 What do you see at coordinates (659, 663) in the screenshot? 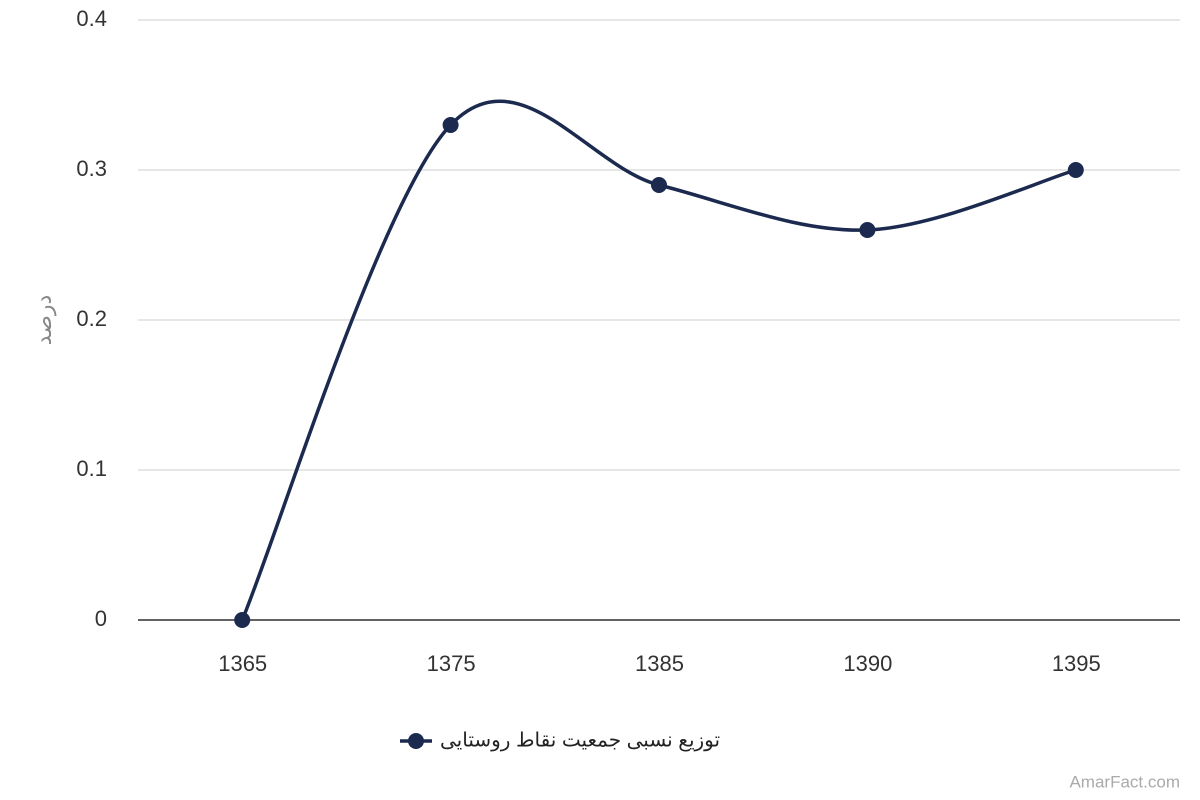
I see `x-tick-label: 1385` at bounding box center [659, 663].